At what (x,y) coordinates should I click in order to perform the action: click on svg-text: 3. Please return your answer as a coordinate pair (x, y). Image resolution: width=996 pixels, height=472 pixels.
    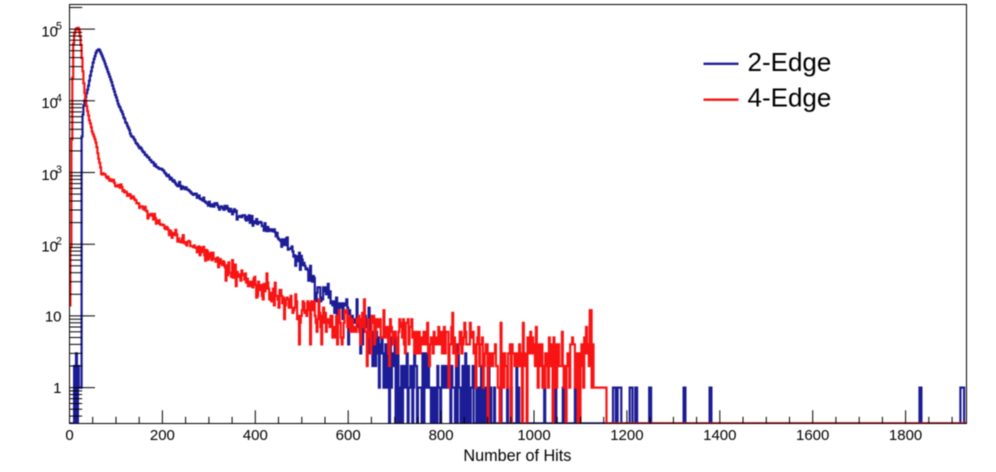
    Looking at the image, I should click on (59, 170).